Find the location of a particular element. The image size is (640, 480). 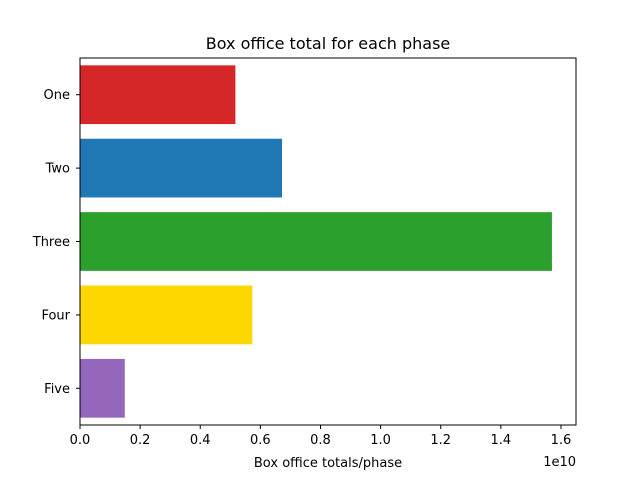

y-tick-label: Five is located at coordinates (57, 389).